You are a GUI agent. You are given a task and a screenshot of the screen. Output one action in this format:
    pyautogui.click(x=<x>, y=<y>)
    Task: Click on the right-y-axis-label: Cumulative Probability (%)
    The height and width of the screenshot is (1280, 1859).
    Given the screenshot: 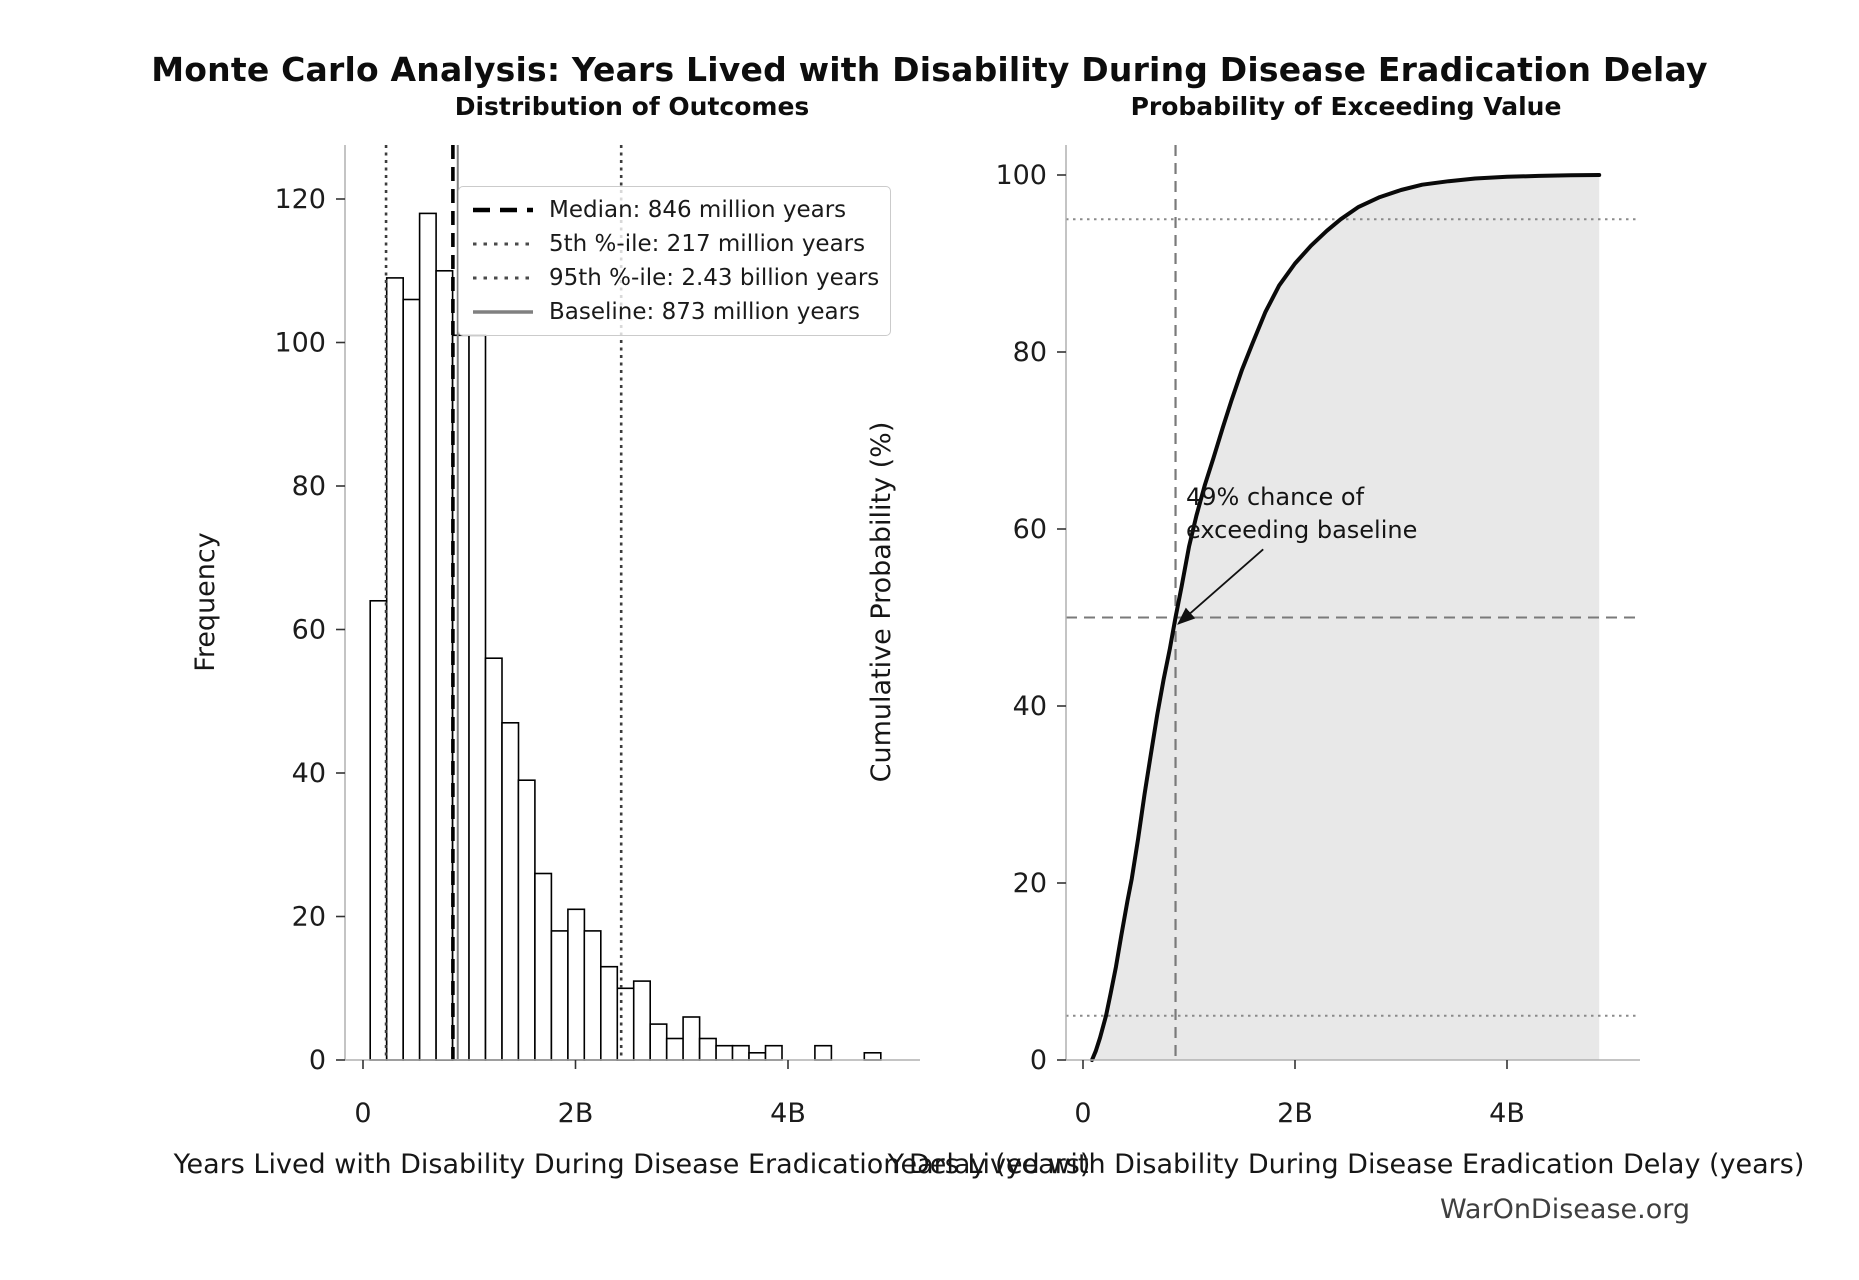 What is the action you would take?
    pyautogui.click(x=881, y=602)
    